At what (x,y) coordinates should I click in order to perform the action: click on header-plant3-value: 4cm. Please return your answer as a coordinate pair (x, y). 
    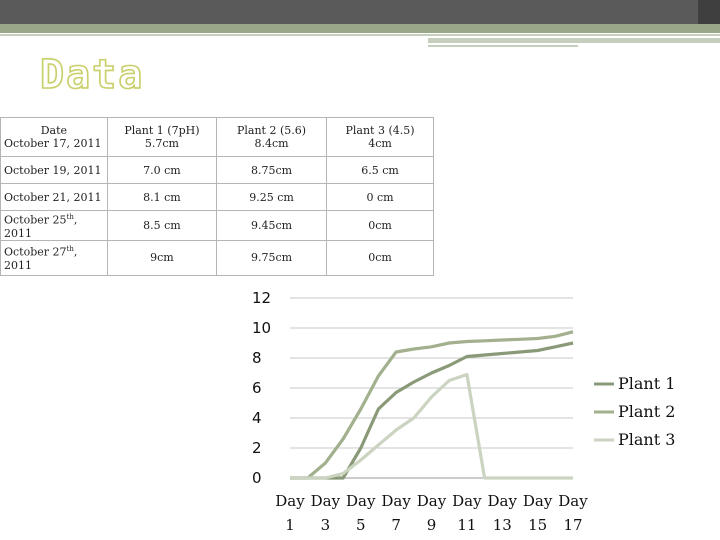
    Looking at the image, I should click on (380, 143).